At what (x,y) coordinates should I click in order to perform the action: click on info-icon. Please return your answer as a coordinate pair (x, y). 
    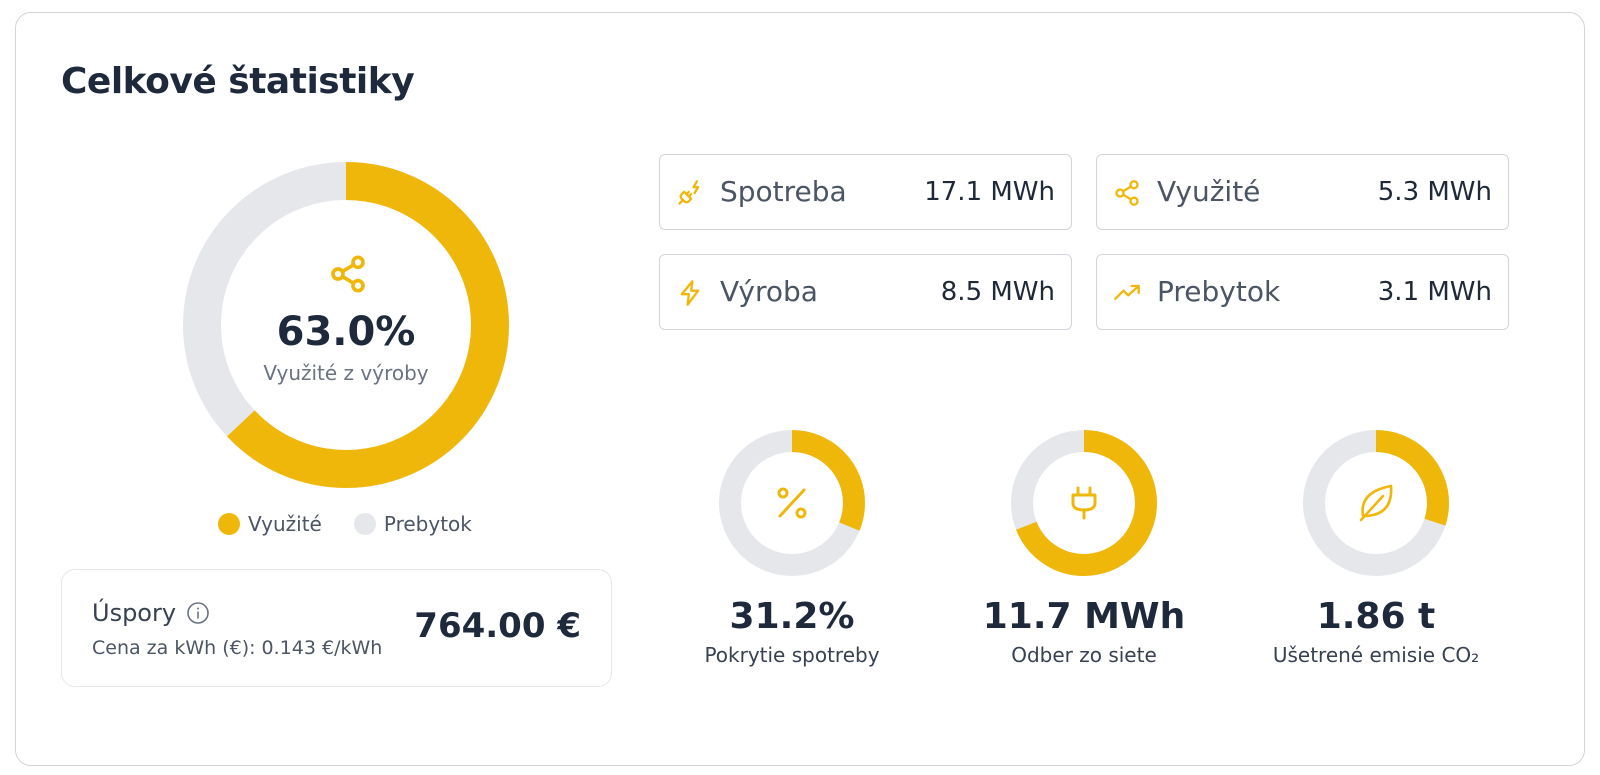
    Looking at the image, I should click on (198, 613).